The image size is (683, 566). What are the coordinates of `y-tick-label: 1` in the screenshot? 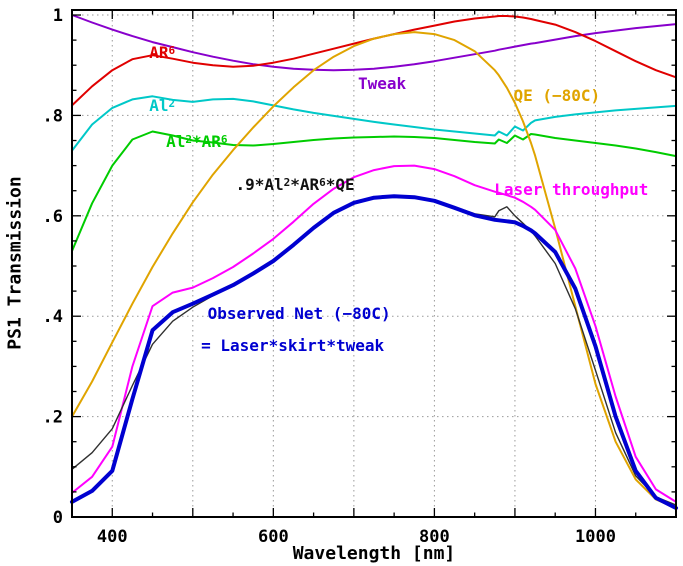 It's located at (58, 16).